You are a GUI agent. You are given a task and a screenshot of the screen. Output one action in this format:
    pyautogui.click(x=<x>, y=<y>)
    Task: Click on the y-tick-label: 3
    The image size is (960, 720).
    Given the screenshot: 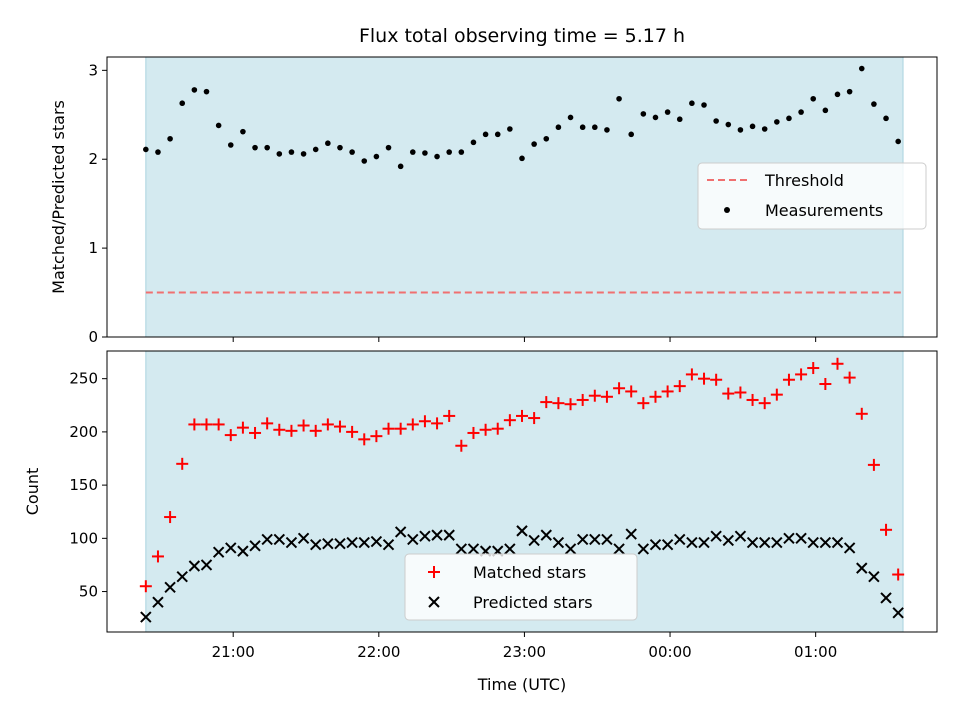 What is the action you would take?
    pyautogui.click(x=93, y=70)
    